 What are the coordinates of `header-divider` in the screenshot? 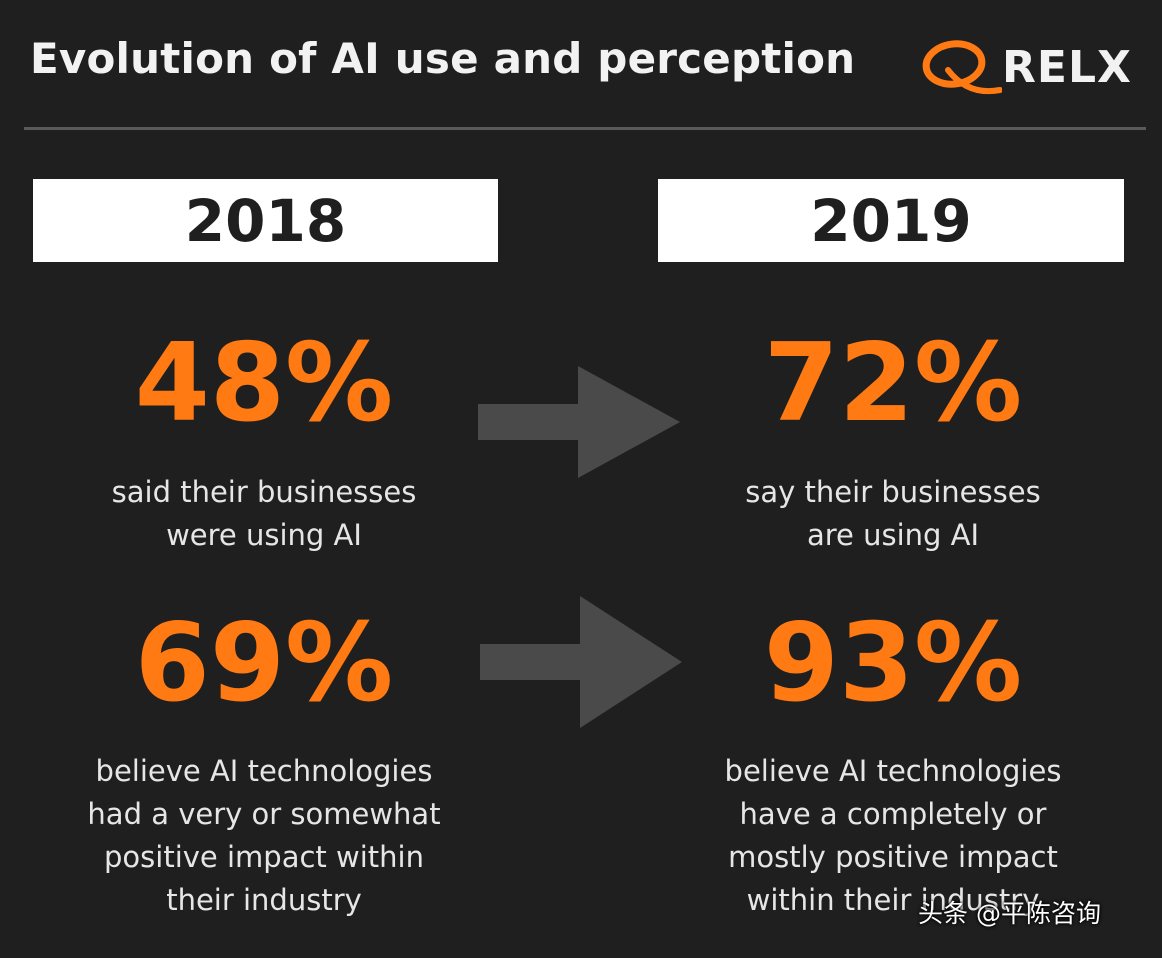 It's located at (585, 128).